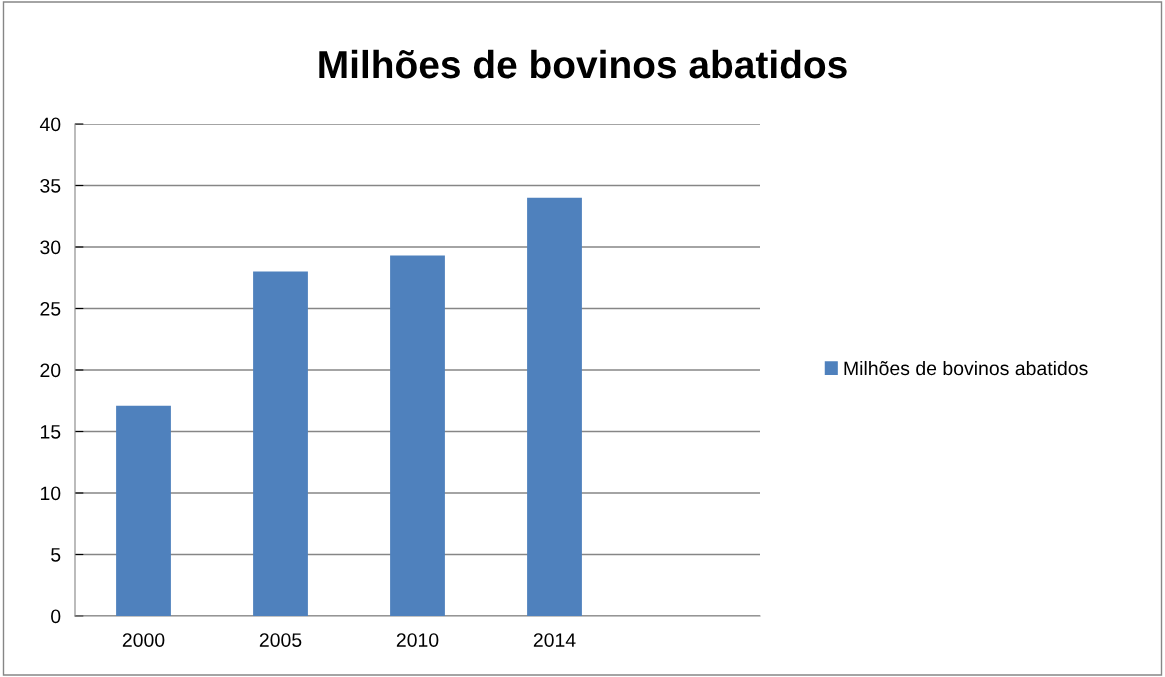  Describe the element at coordinates (50, 247) in the screenshot. I see `y-tick-label: 30` at that location.